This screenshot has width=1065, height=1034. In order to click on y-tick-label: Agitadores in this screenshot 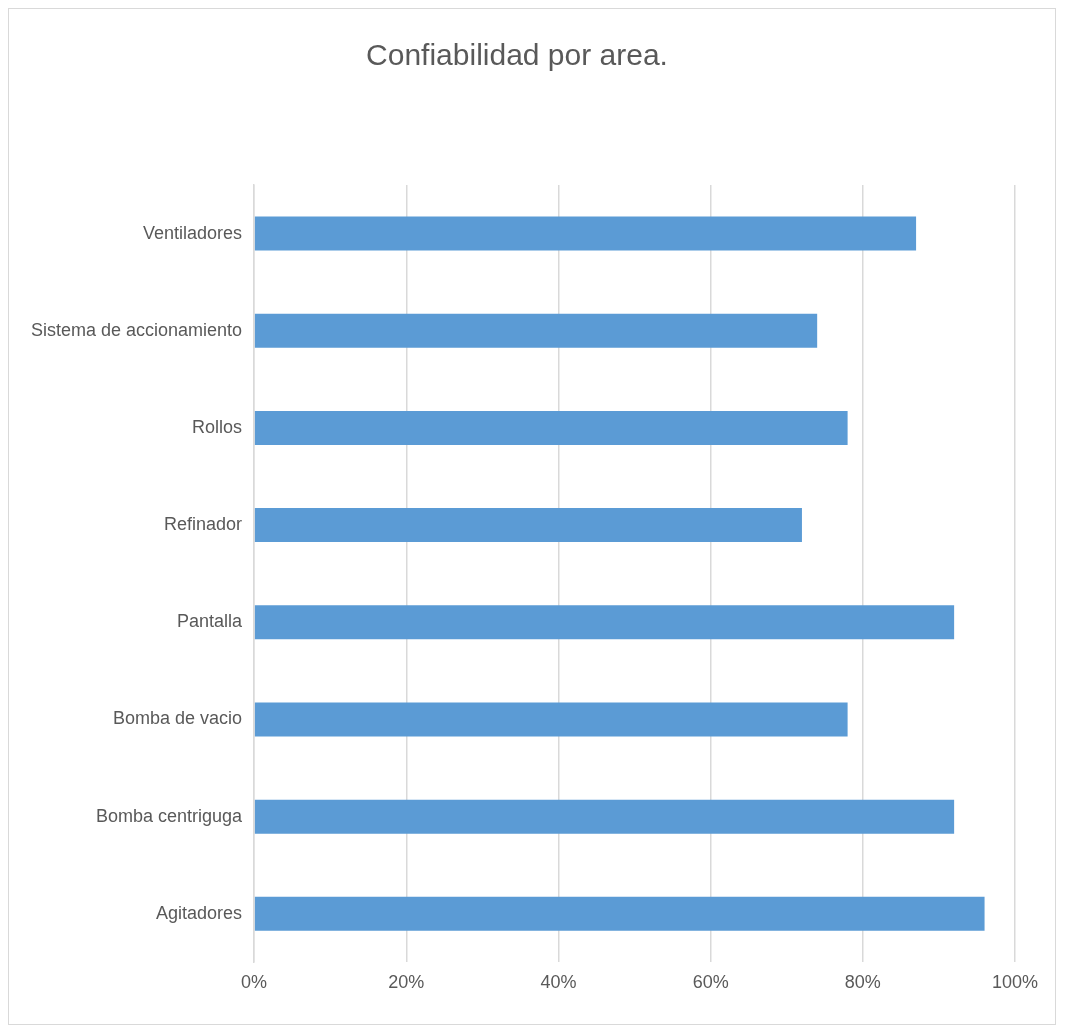, I will do `click(199, 912)`.